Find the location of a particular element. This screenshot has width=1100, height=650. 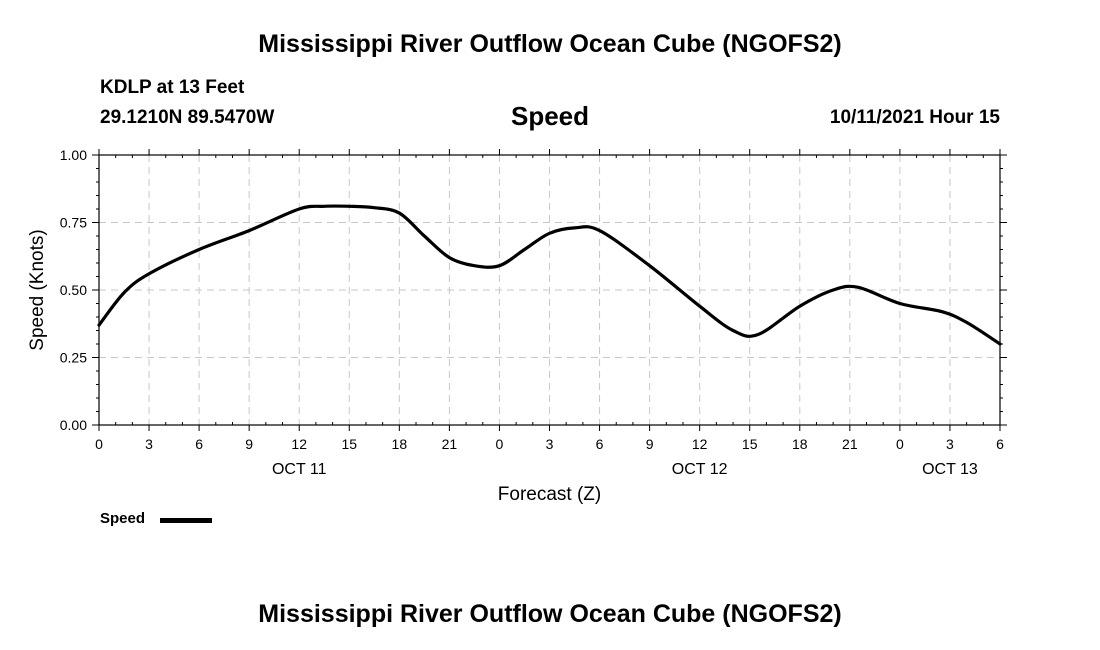

x-axis-label: Forecast (Z) is located at coordinates (549, 494).